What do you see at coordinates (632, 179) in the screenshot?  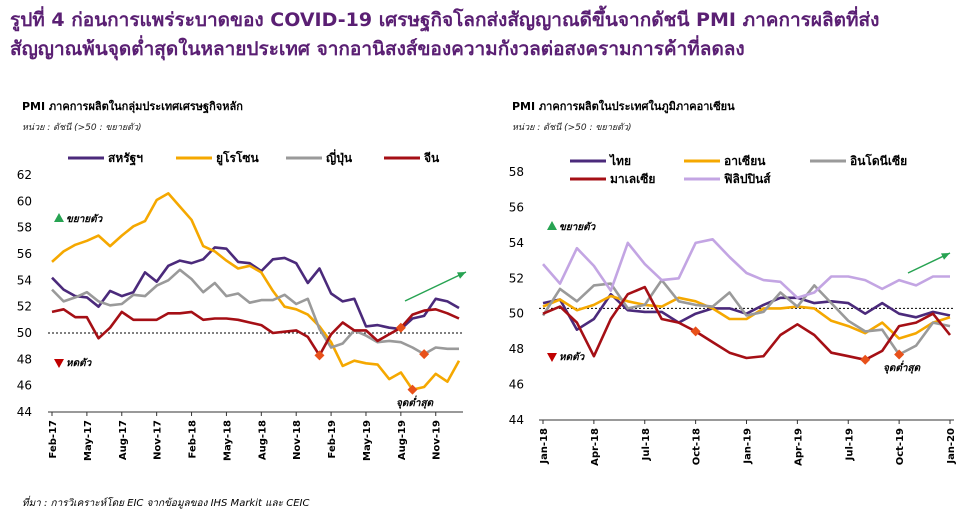 I see `legend-label: มาเลเซีย` at bounding box center [632, 179].